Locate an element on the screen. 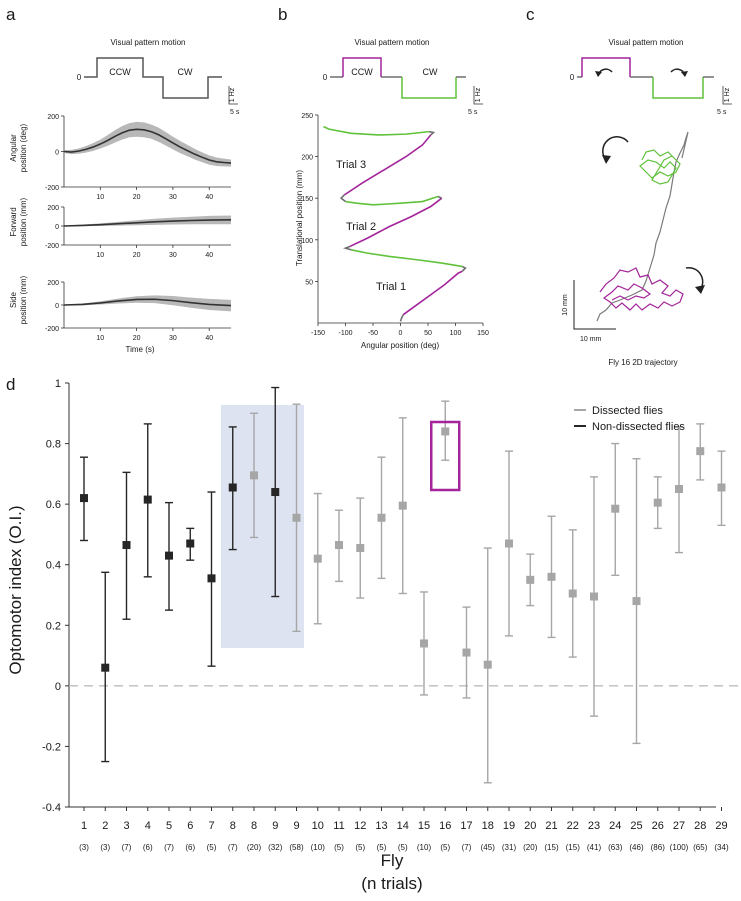 This screenshot has height=901, width=741. stim-title-a: Visual pattern motion is located at coordinates (147, 42).